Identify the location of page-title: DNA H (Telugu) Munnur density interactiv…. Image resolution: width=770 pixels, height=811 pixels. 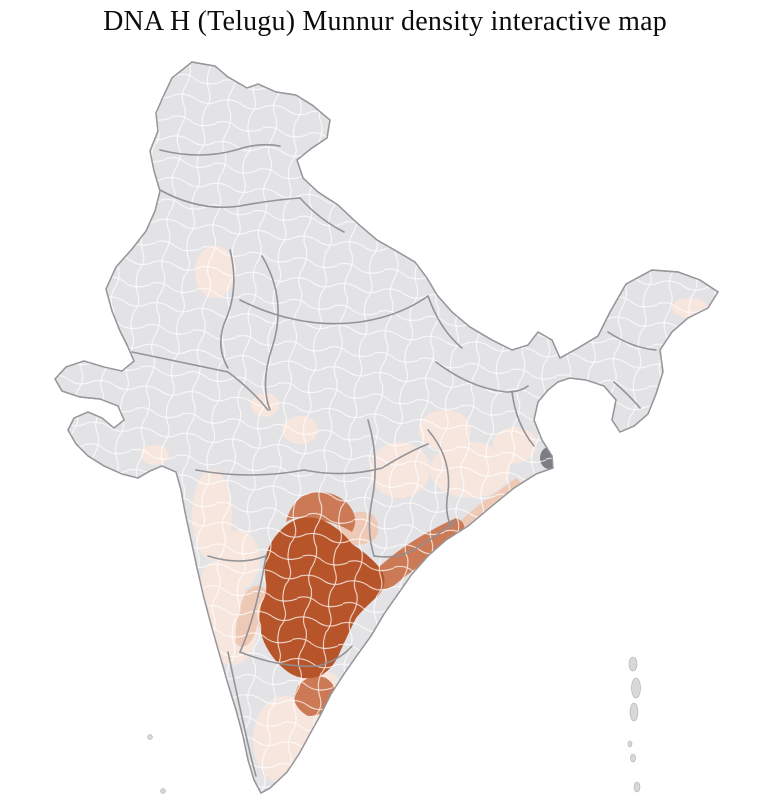
(385, 21).